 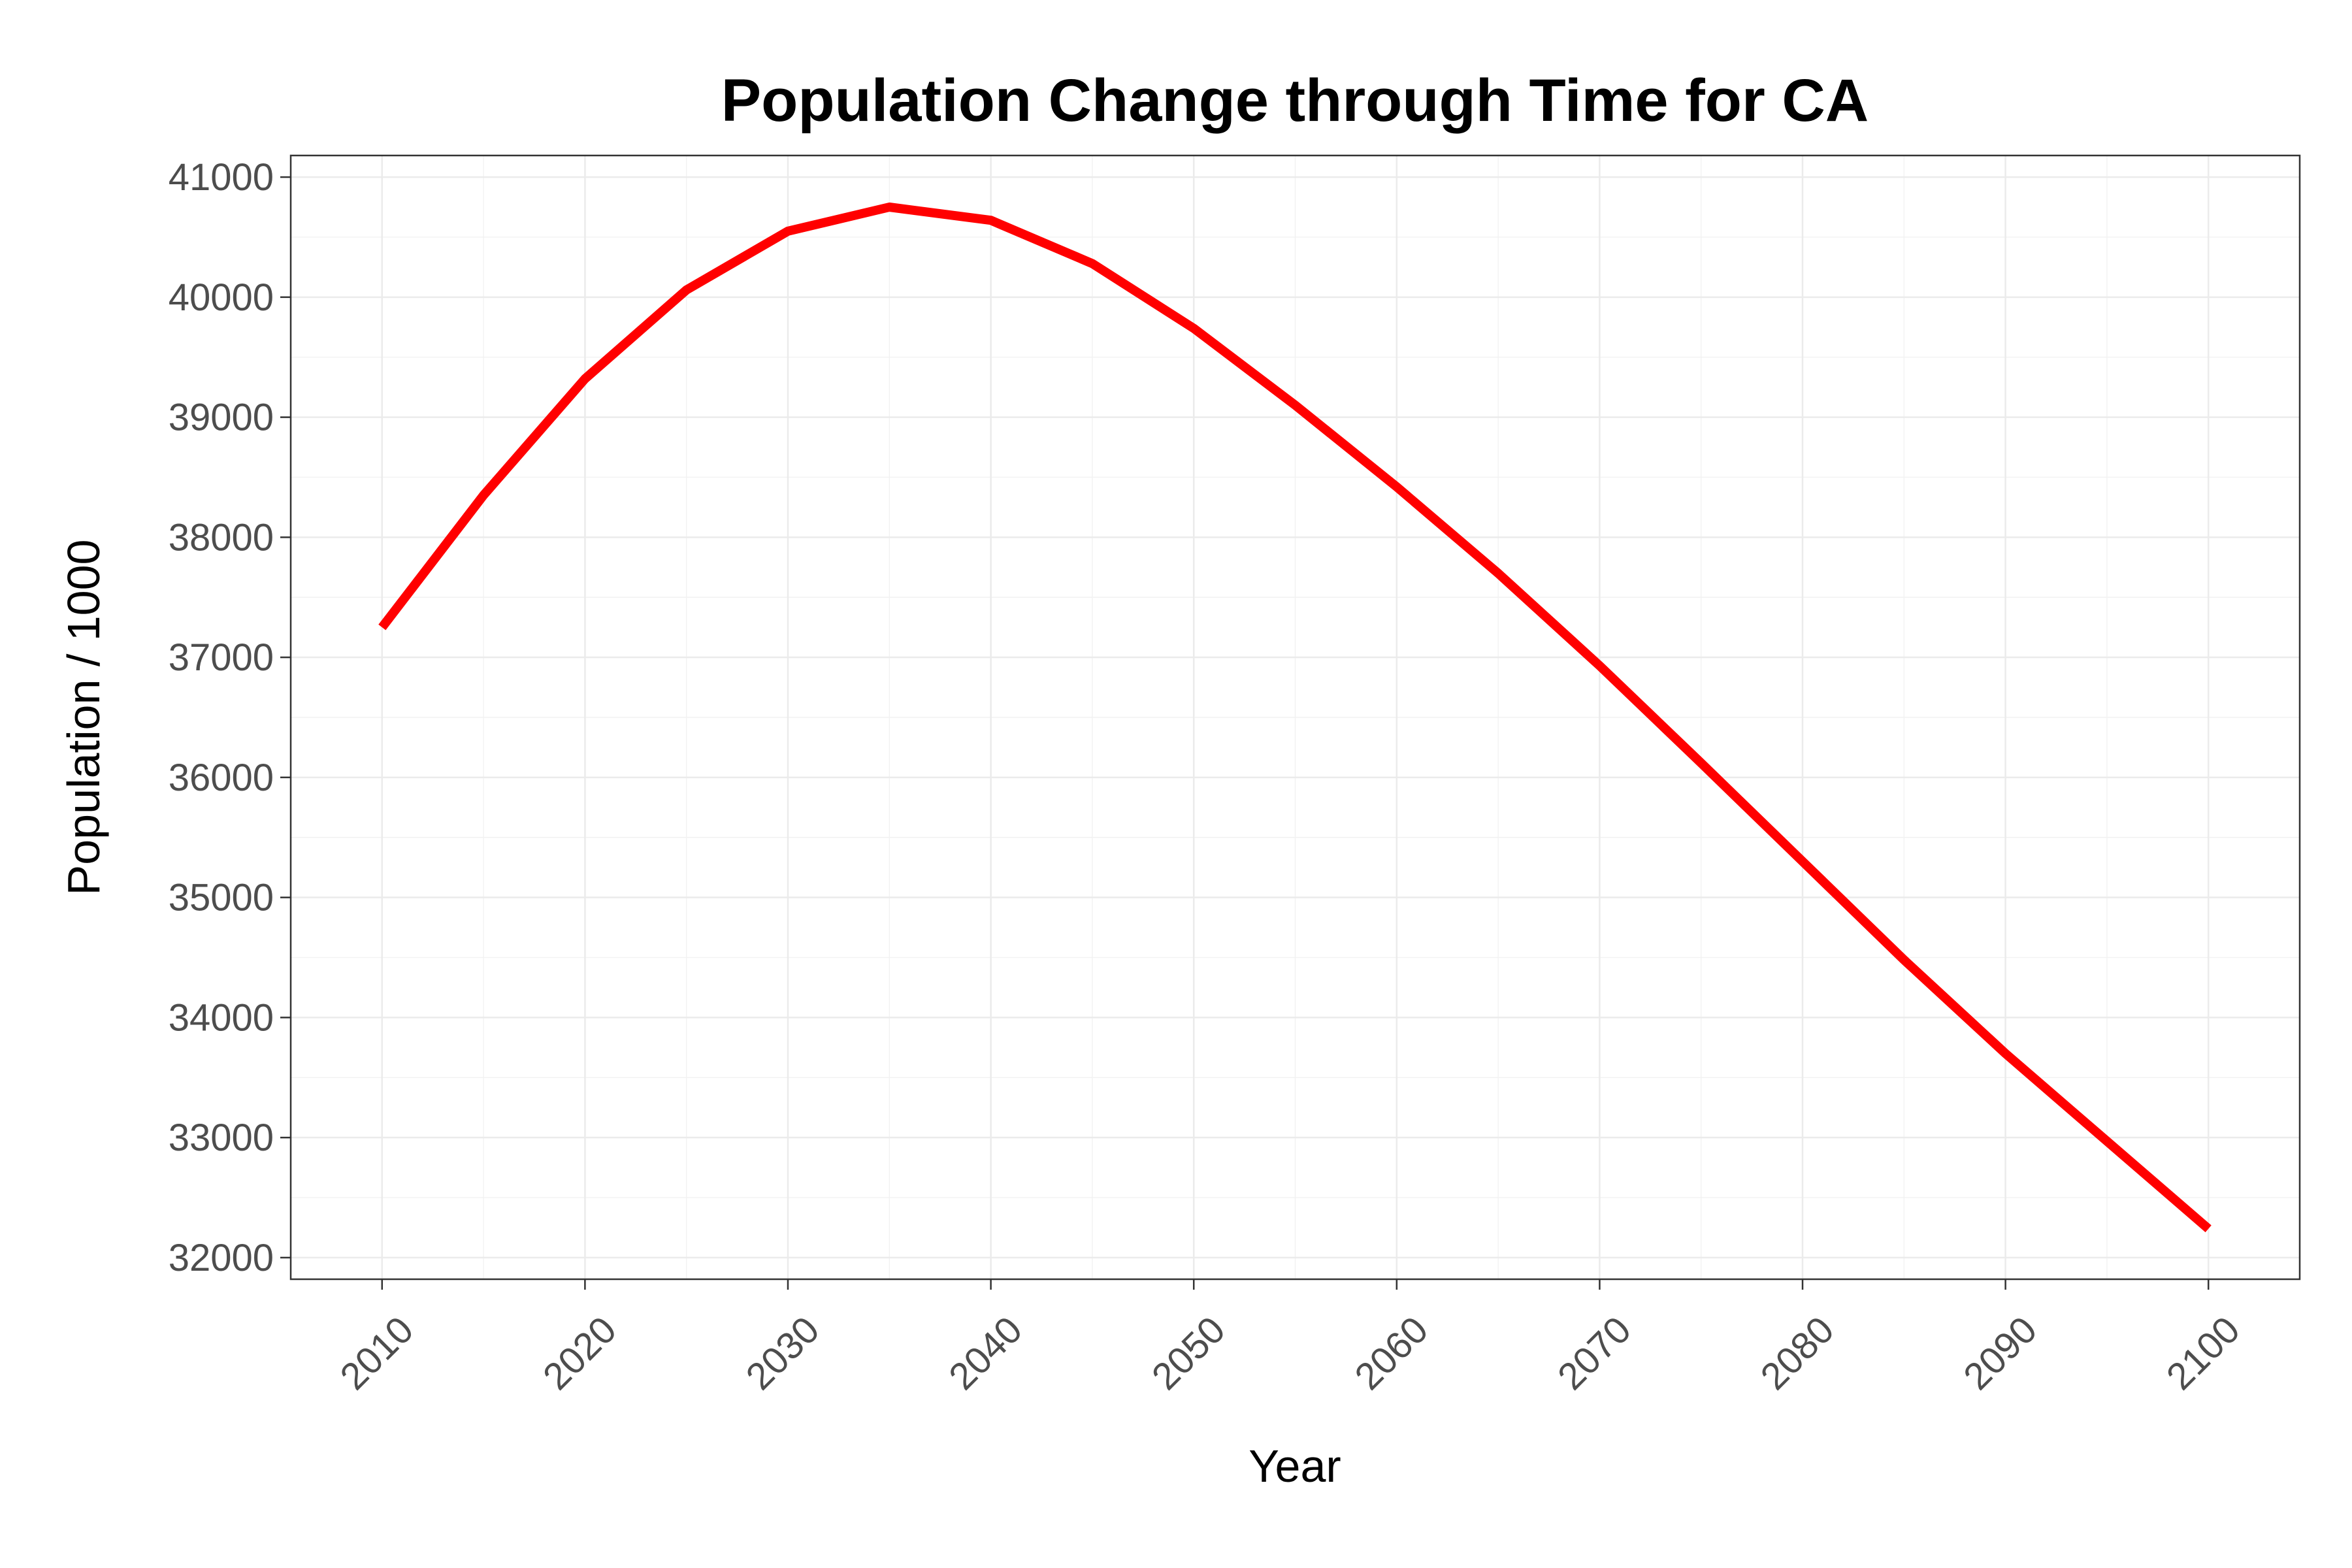 What do you see at coordinates (221, 657) in the screenshot?
I see `y-tick-label: 37000` at bounding box center [221, 657].